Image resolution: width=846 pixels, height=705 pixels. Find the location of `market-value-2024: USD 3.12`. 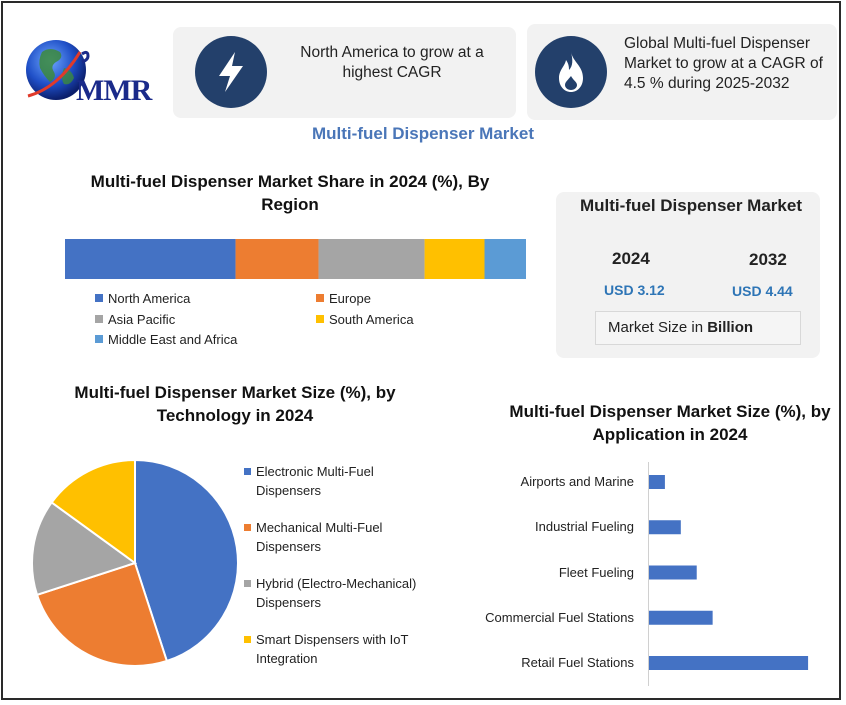

market-value-2024: USD 3.12 is located at coordinates (634, 290).